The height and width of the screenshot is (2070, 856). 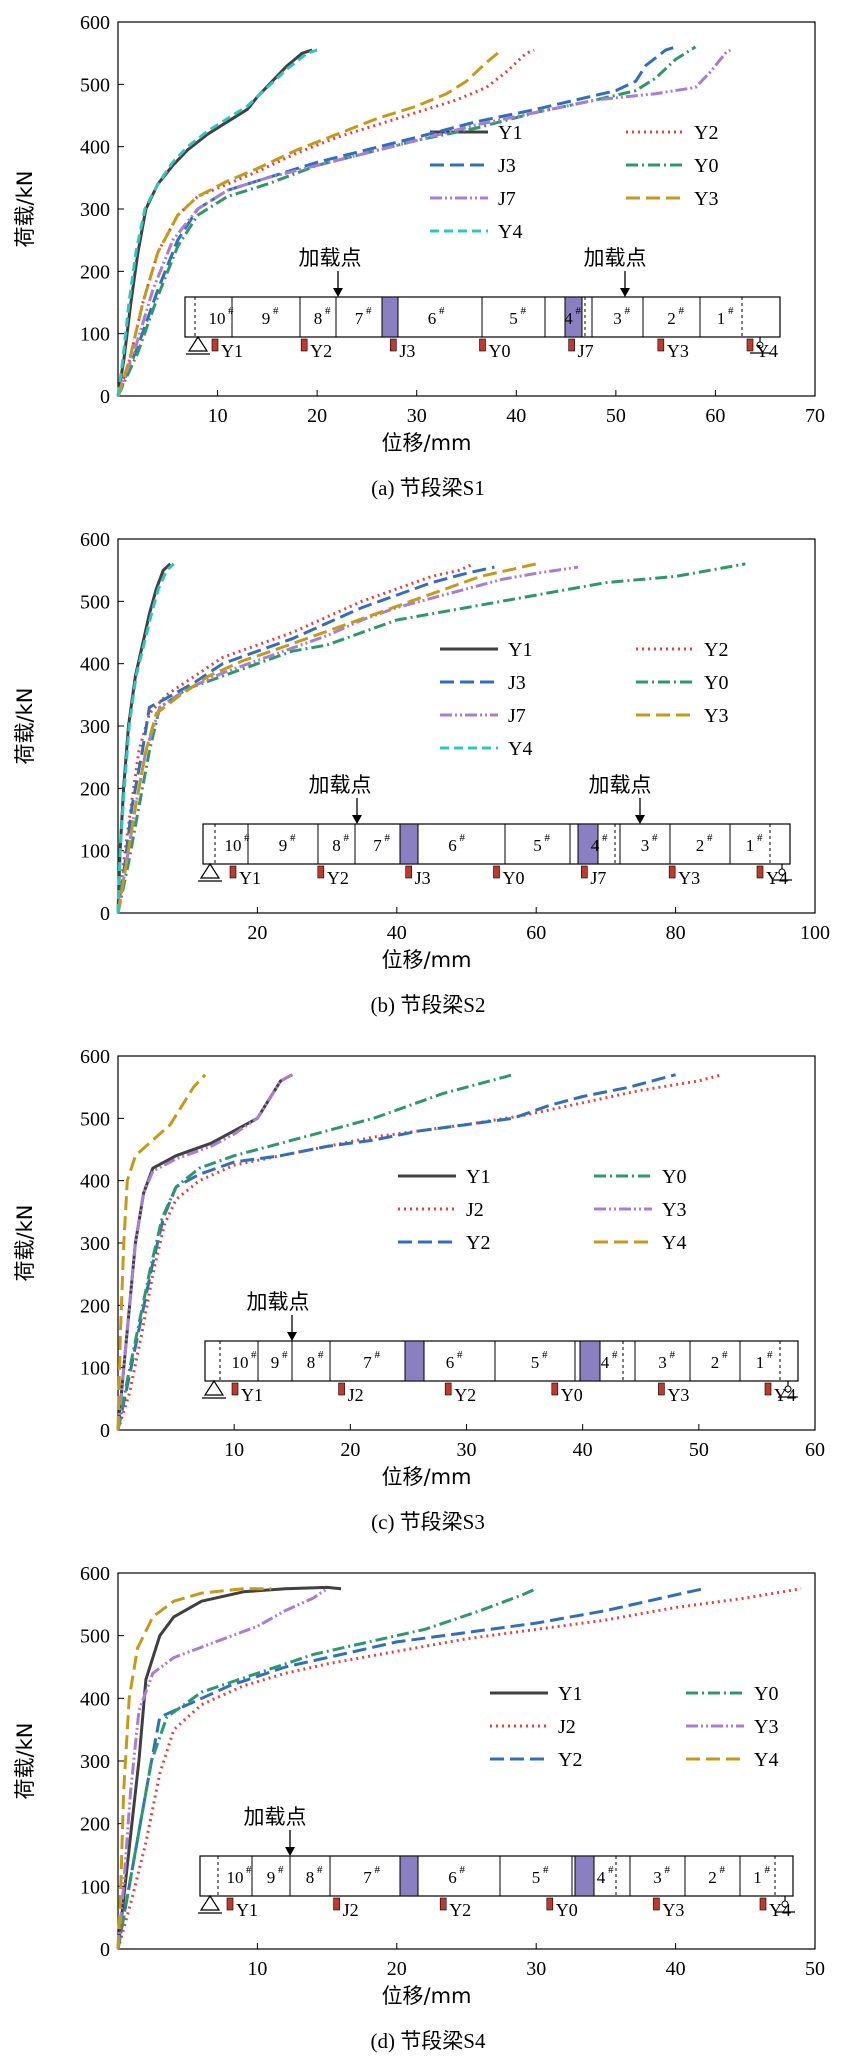 I want to click on series-line-y3, so click(x=309, y=222).